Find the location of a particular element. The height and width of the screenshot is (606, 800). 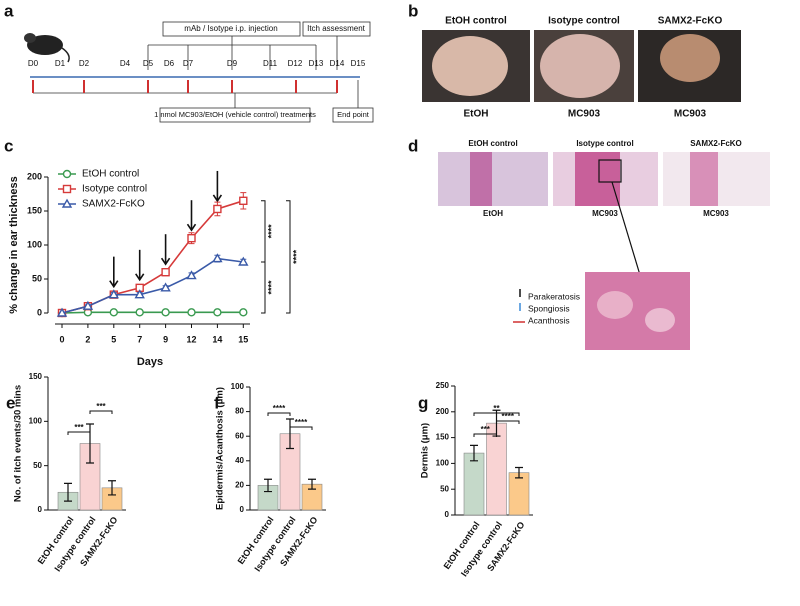

y-tick-label: 60 is located at coordinates (239, 435).